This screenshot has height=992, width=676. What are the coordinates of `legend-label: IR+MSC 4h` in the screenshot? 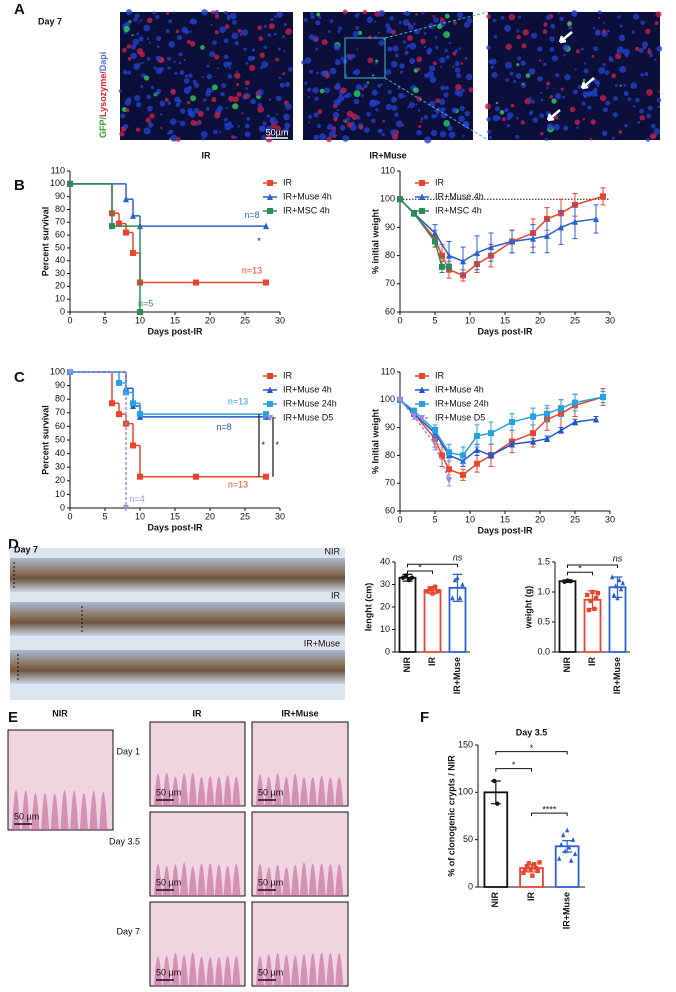 It's located at (458, 210).